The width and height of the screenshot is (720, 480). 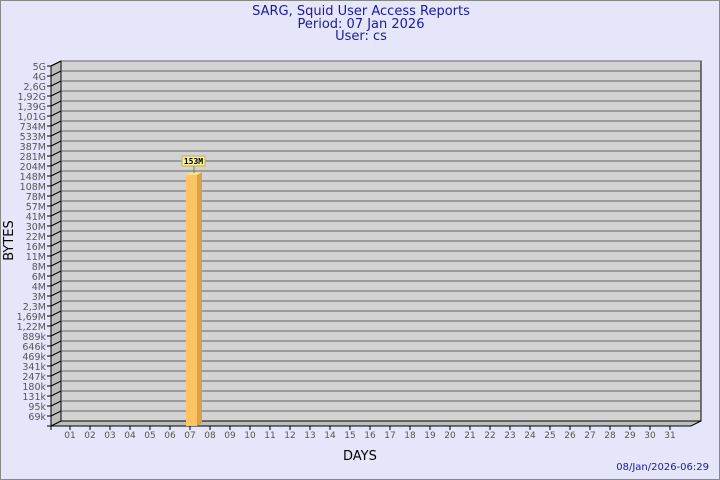 What do you see at coordinates (34, 377) in the screenshot?
I see `y-tick-label: 247k` at bounding box center [34, 377].